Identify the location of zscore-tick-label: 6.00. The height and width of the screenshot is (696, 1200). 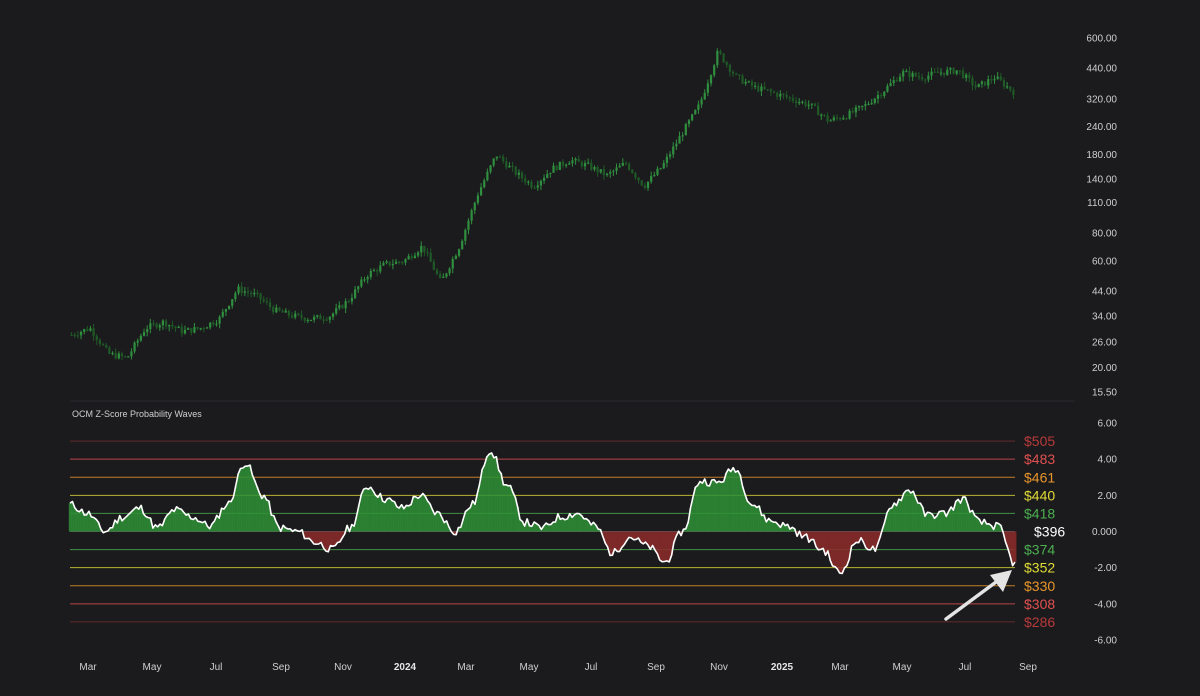
(1108, 424).